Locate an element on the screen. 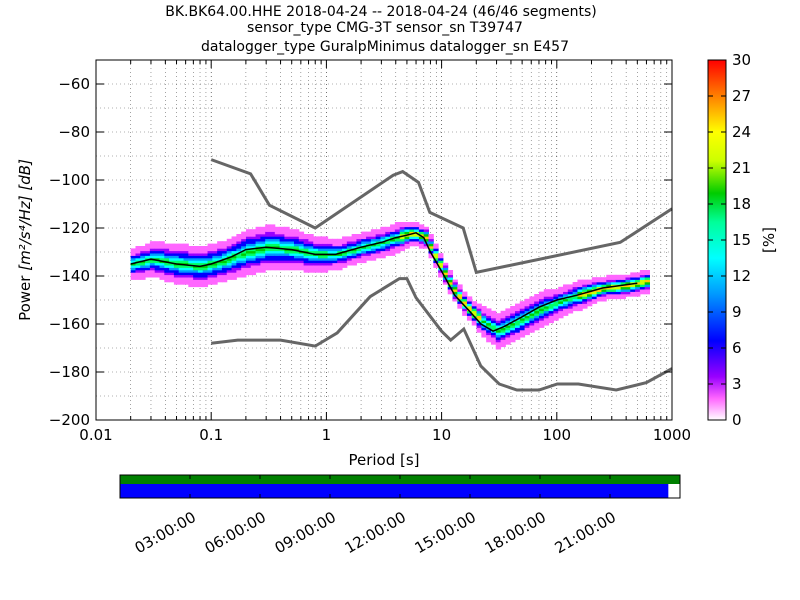  x-tick-label: 1000 is located at coordinates (672, 435).